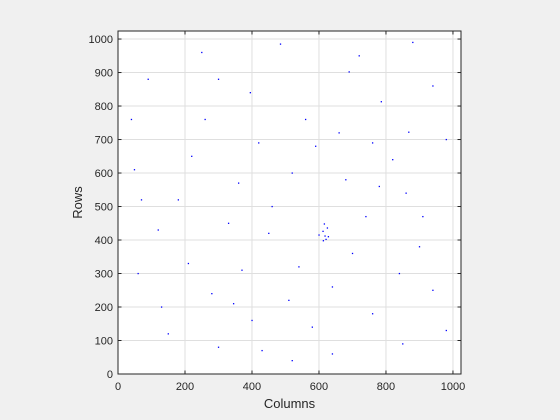  Describe the element at coordinates (104, 107) in the screenshot. I see `y-tick-label: 800` at that location.